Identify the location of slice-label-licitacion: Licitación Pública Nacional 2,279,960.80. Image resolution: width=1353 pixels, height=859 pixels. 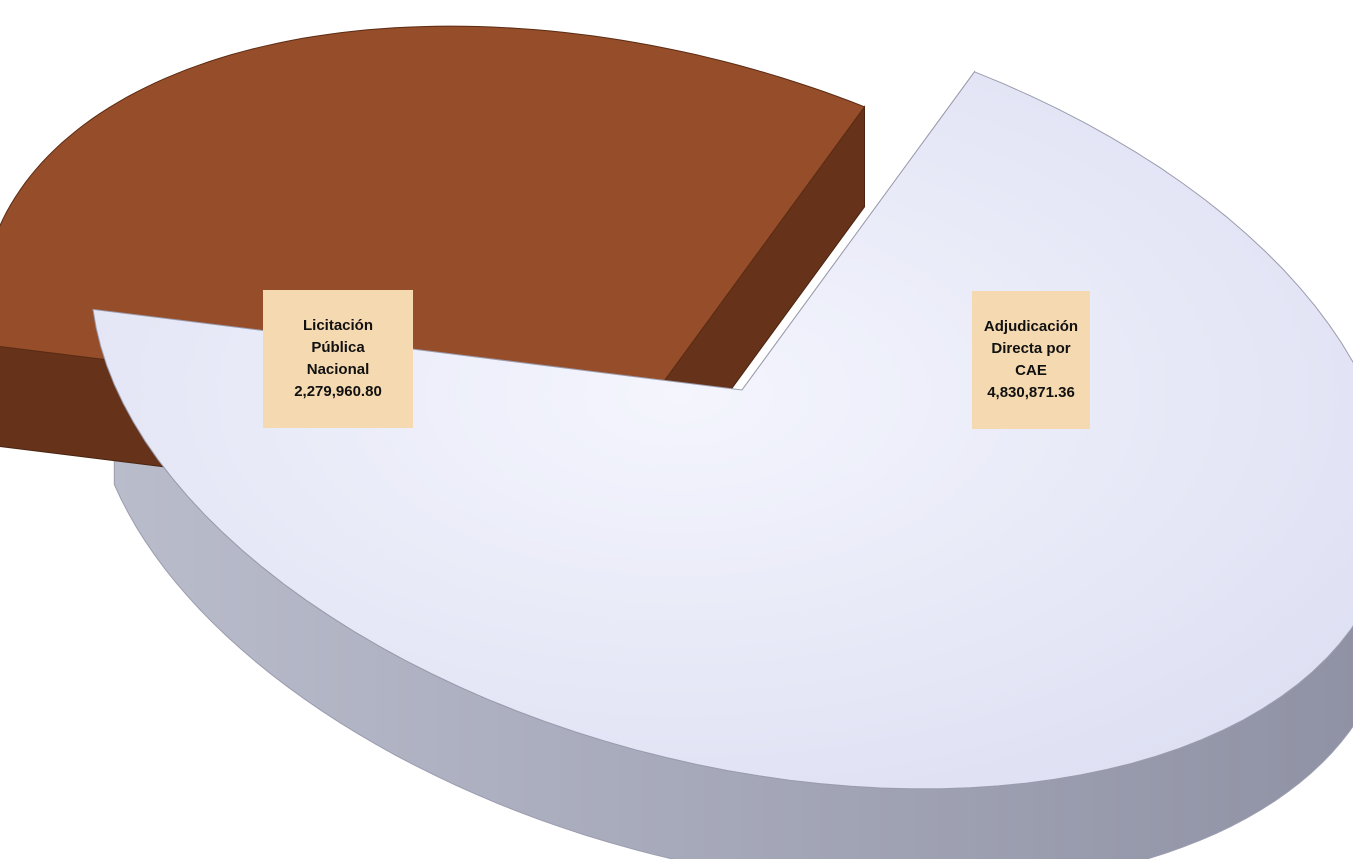
(338, 359).